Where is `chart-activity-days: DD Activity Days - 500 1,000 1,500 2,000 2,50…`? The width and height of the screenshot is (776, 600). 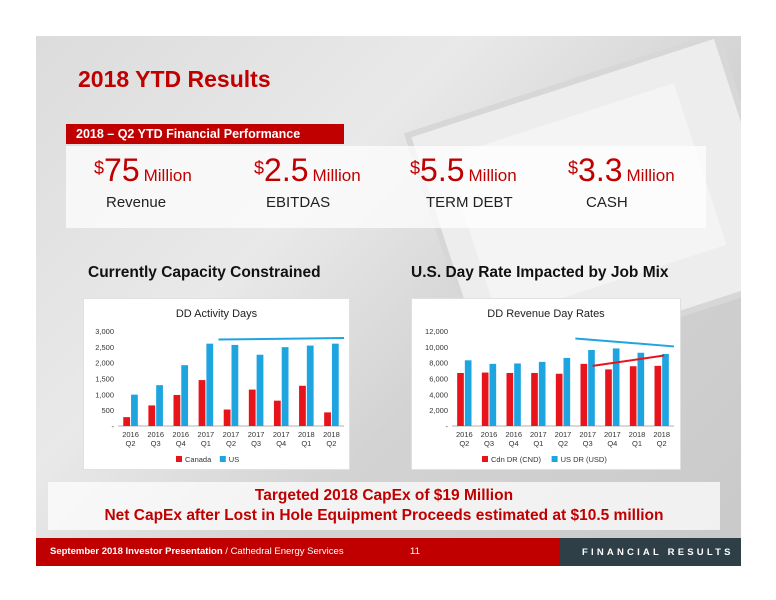
chart-activity-days: DD Activity Days - 500 1,000 1,500 2,000 2,50… is located at coordinates (216, 384).